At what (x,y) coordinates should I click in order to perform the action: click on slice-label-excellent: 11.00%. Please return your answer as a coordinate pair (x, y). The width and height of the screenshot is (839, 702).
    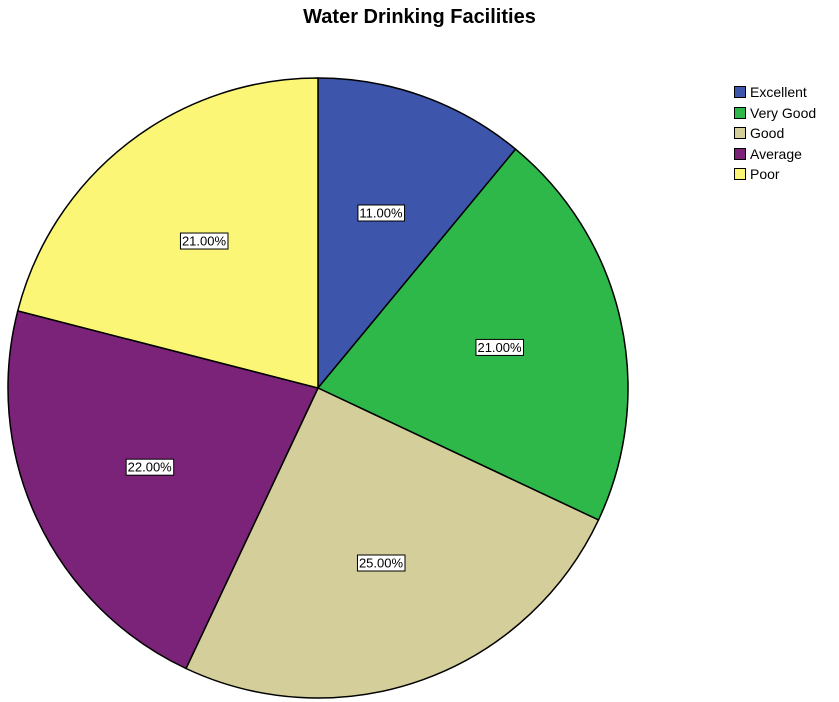
    Looking at the image, I should click on (381, 213).